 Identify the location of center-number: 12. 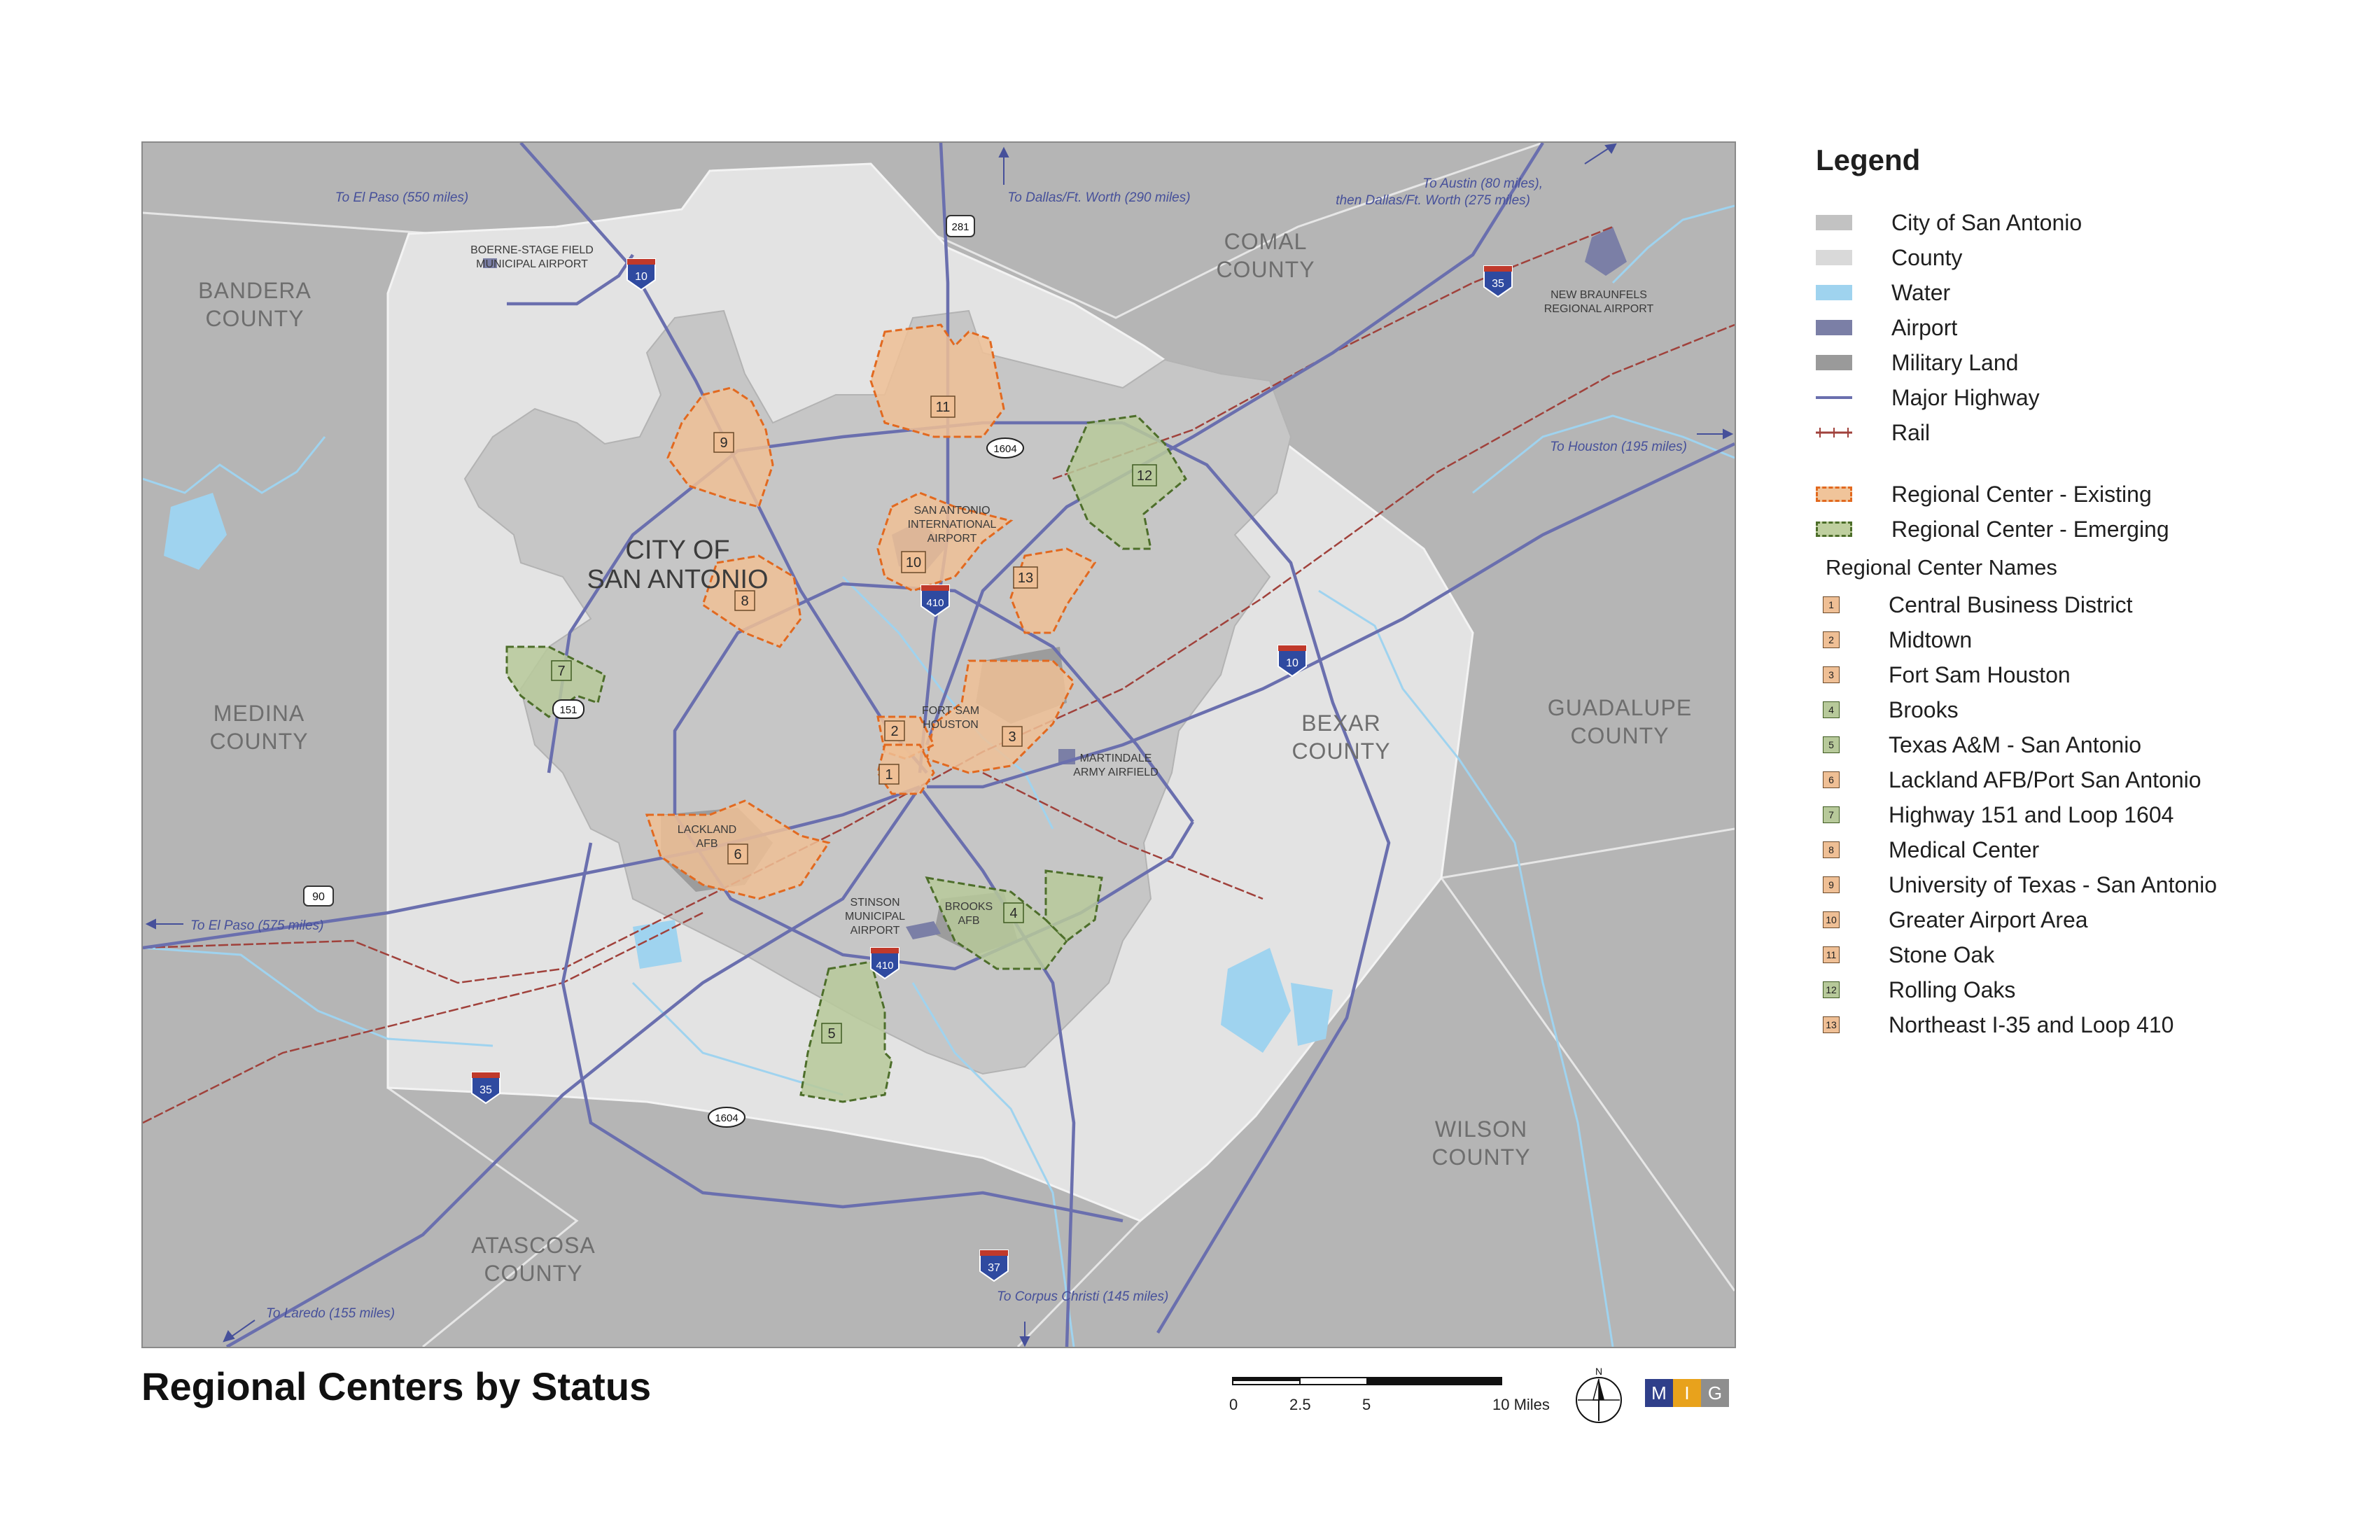
(1144, 476).